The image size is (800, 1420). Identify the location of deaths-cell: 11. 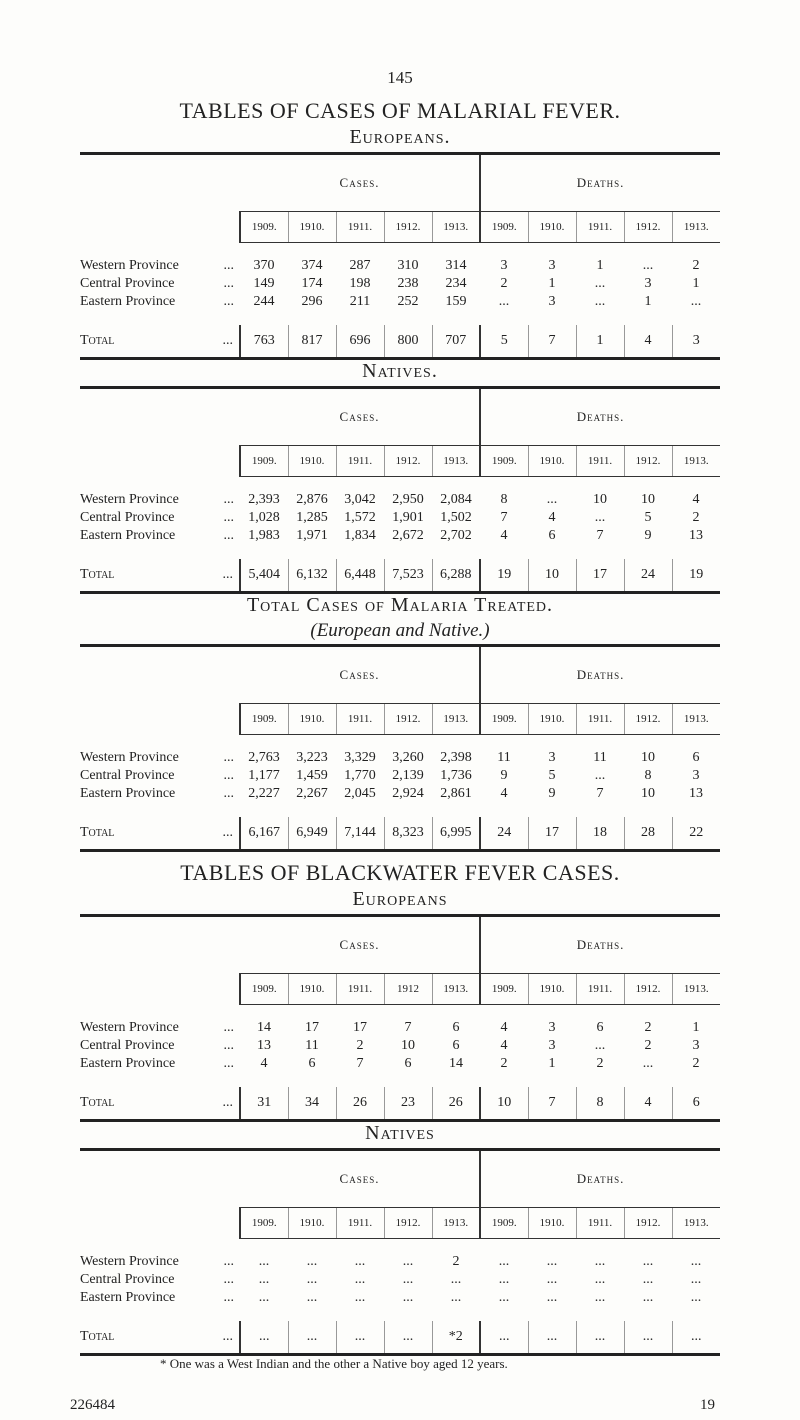
(600, 757).